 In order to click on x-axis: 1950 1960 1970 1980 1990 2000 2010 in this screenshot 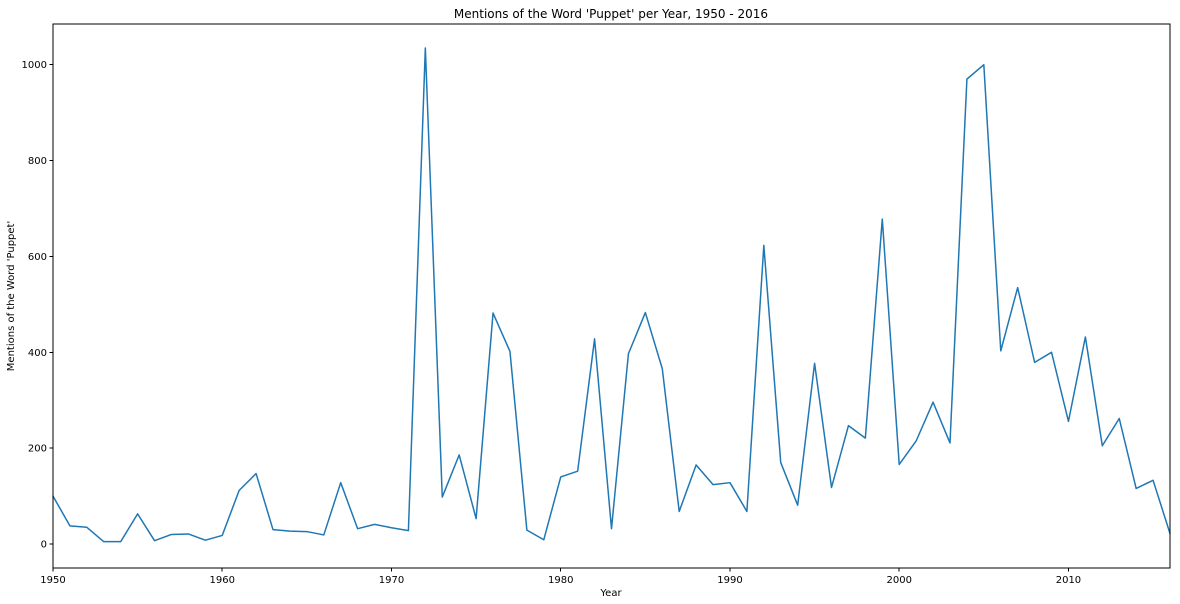, I will do `click(560, 577)`.